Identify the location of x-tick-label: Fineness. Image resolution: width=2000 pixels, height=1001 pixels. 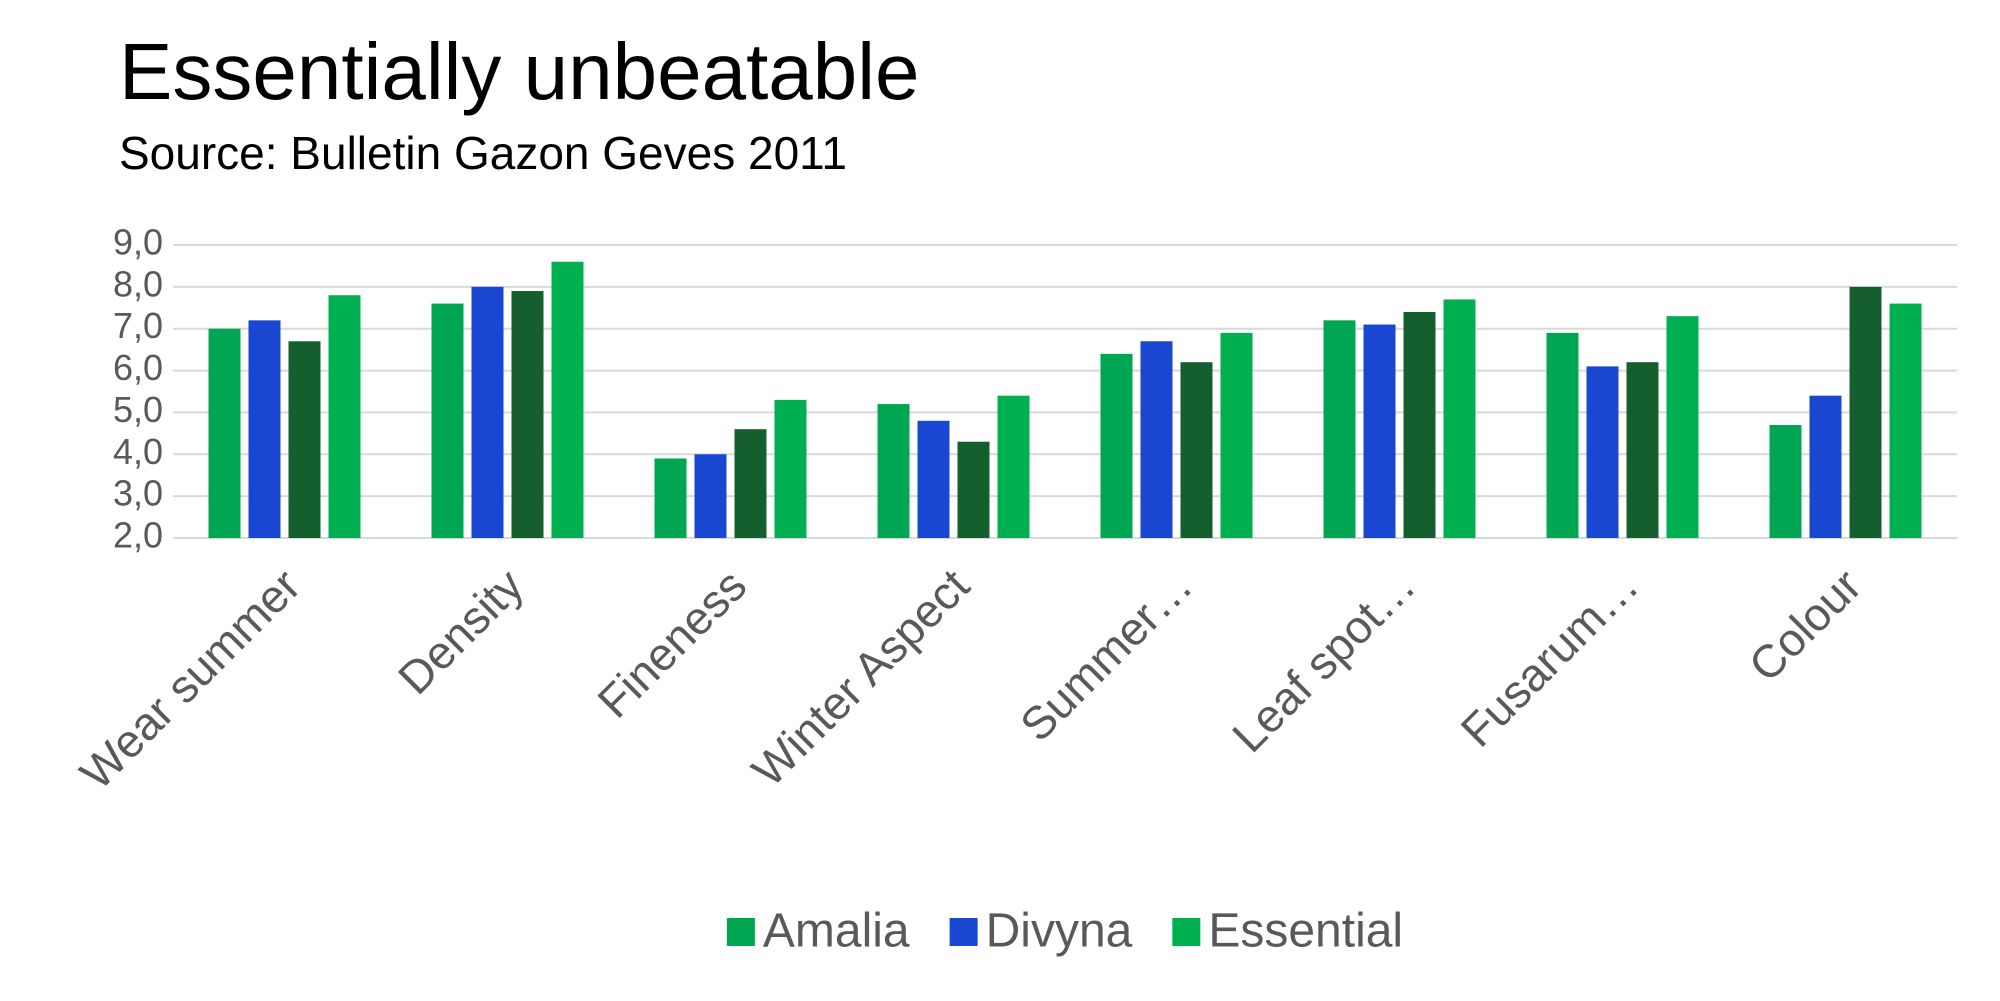
(671, 643).